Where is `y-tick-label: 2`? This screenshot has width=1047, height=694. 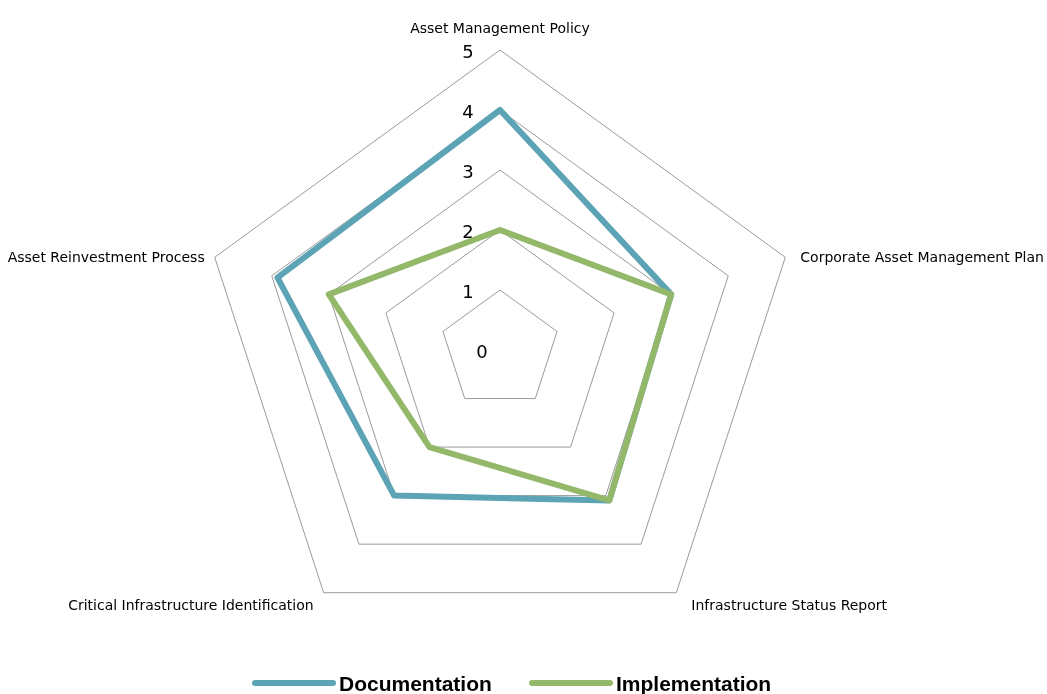
y-tick-label: 2 is located at coordinates (468, 231).